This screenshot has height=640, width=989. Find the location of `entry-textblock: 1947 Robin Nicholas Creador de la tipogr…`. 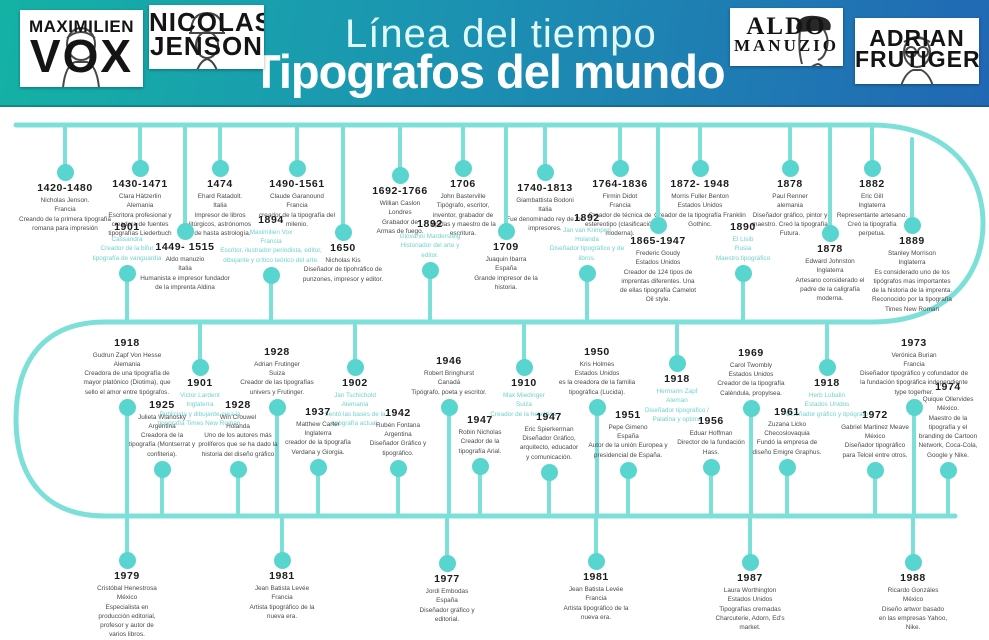

entry-textblock: 1947 Robin Nicholas Creador de la tipogr… is located at coordinates (480, 435).